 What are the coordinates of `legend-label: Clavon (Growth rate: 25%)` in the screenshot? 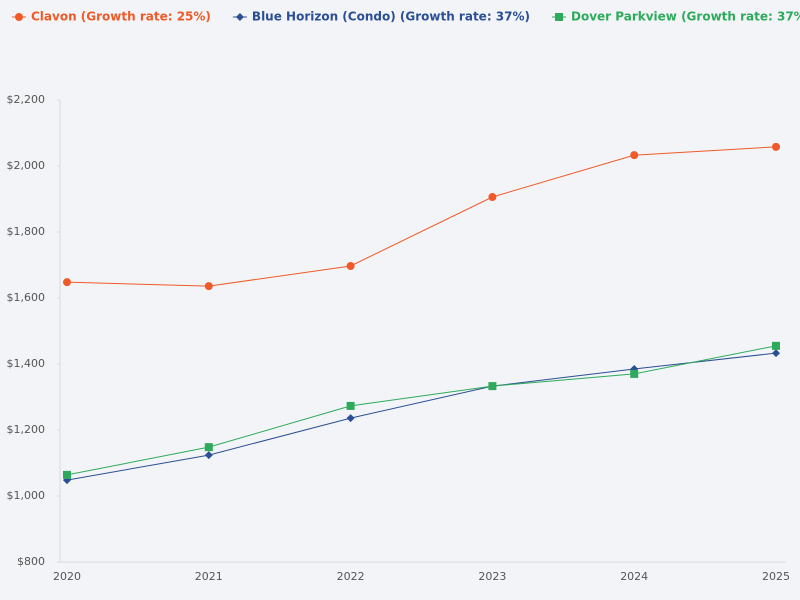 It's located at (121, 17).